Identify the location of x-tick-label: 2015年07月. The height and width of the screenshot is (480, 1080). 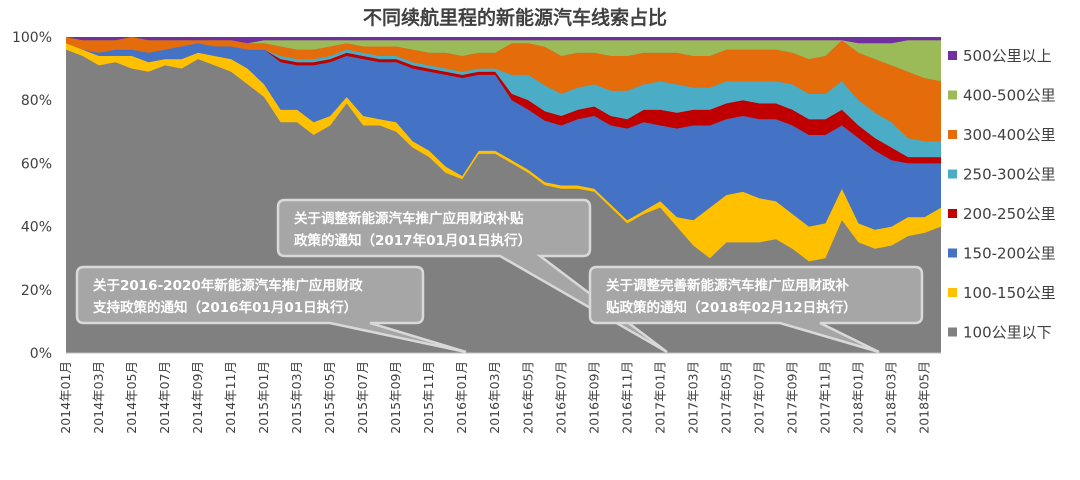
(362, 397).